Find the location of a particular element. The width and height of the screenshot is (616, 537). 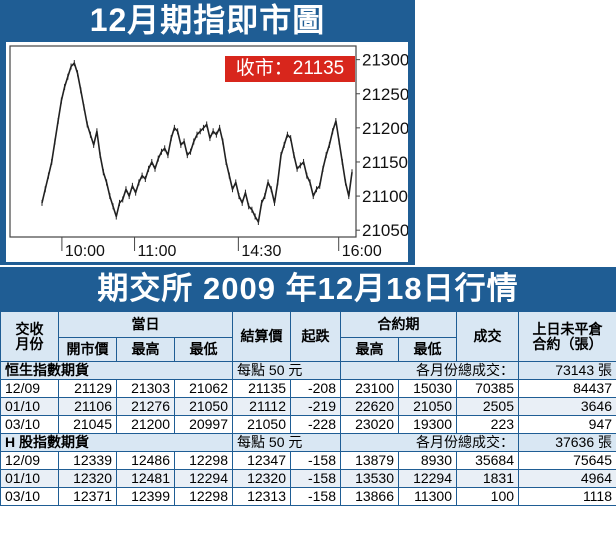

high-cell: 21303 is located at coordinates (145, 388).